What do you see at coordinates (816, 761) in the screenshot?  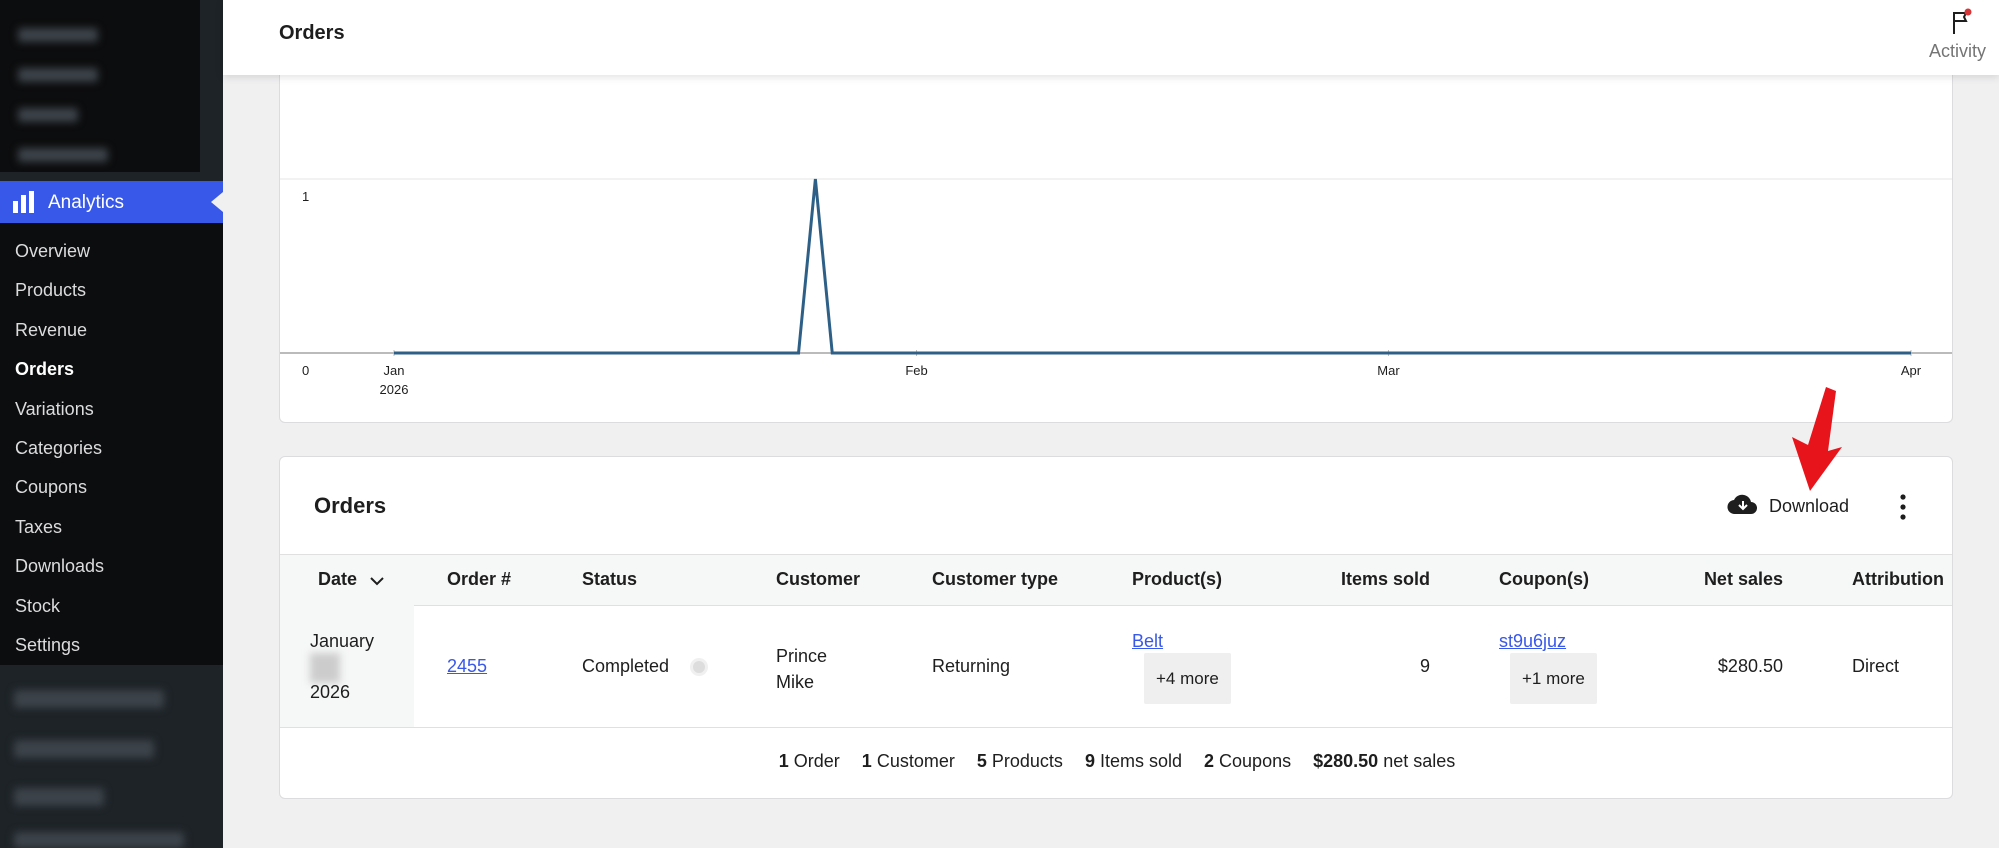 I see `summary-label: Order` at bounding box center [816, 761].